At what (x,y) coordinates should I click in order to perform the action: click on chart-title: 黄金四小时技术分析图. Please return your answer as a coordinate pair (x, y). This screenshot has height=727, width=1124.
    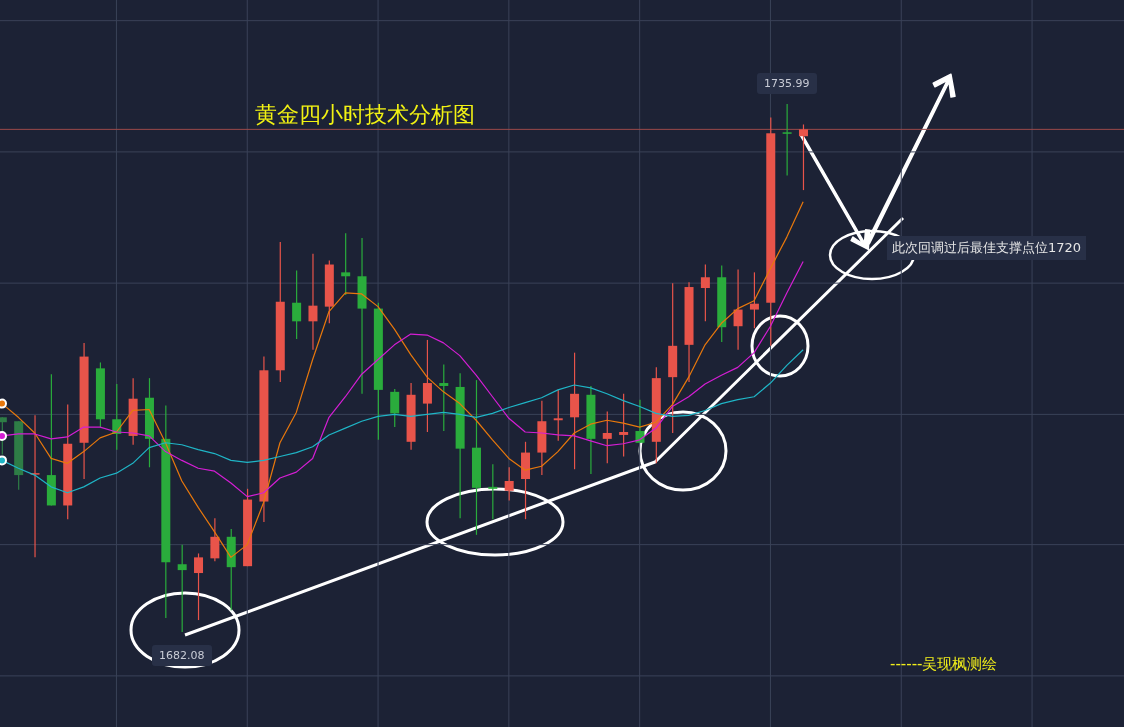
    Looking at the image, I should click on (365, 115).